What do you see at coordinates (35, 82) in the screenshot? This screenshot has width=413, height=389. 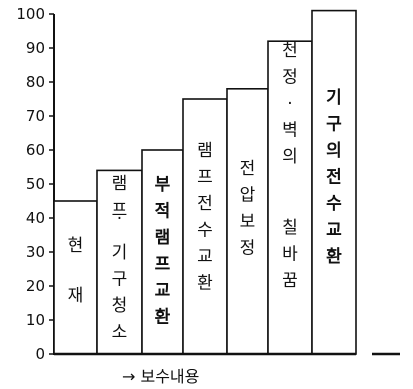 I see `y-tick-label: 80` at bounding box center [35, 82].